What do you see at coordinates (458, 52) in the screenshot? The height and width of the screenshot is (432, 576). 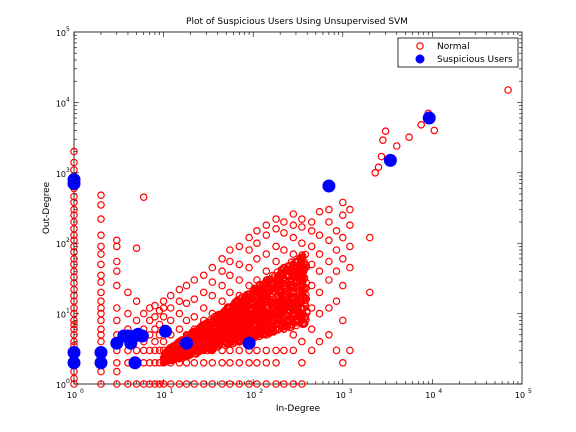 I see `legend: Normal Suspicious Users` at bounding box center [458, 52].